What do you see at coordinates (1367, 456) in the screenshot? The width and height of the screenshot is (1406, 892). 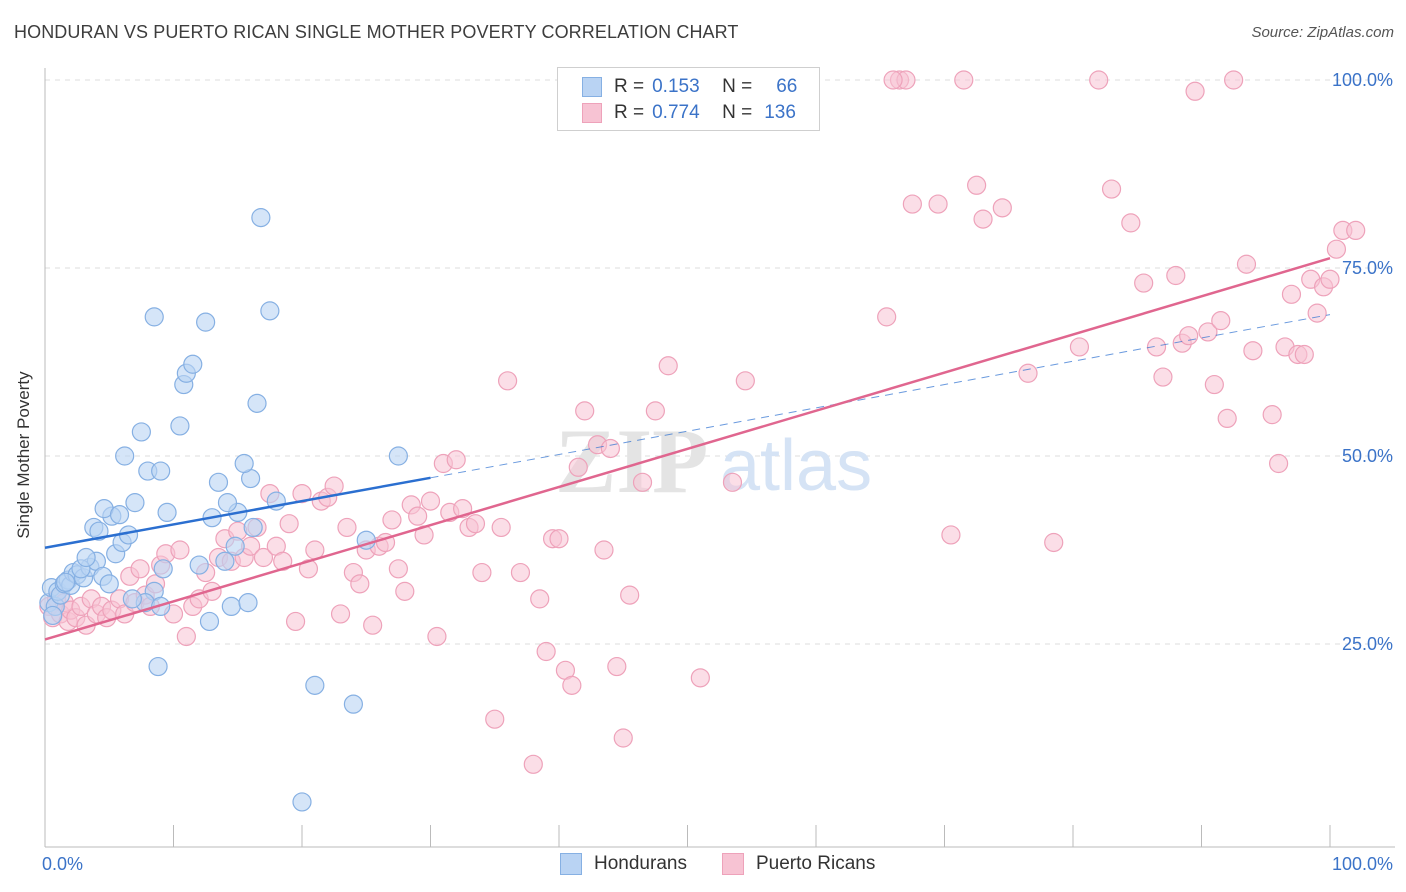 I see `y-tick-label: 50.0%` at bounding box center [1367, 456].